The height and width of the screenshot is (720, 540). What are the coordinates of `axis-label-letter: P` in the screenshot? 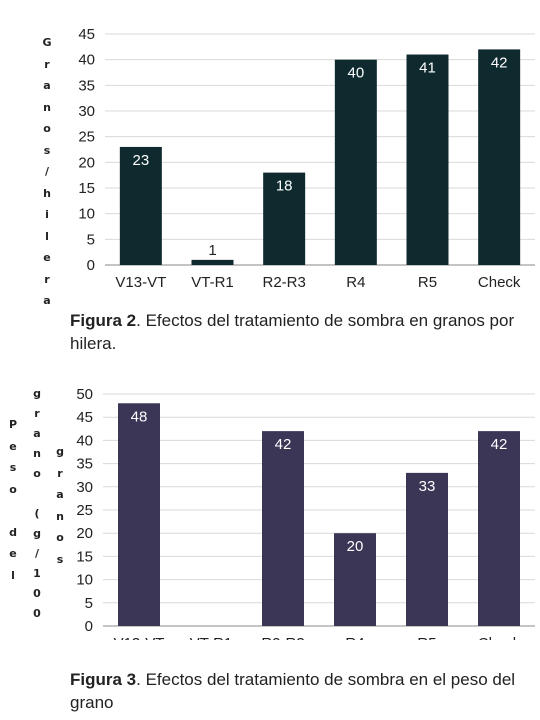 It's located at (13, 424).